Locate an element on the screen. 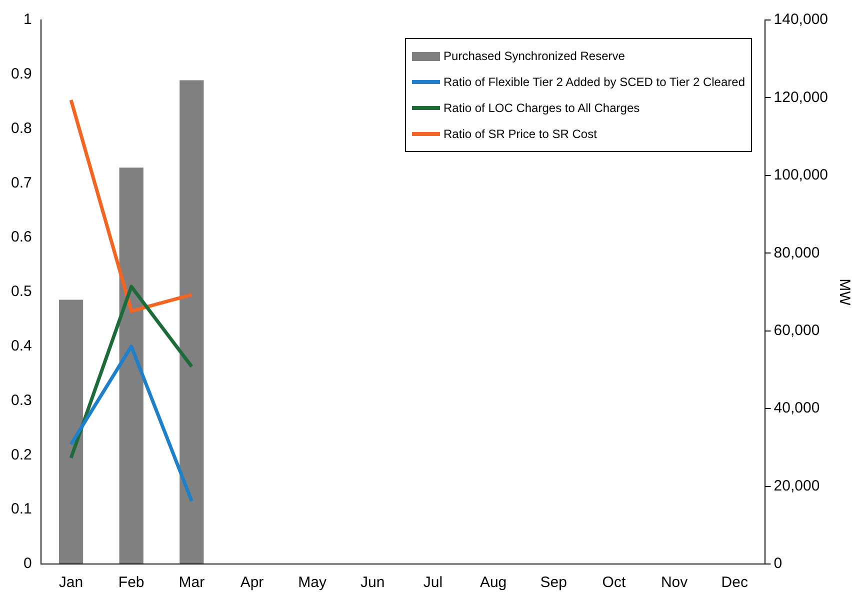 The height and width of the screenshot is (610, 865). y2-tick-label: 0 is located at coordinates (778, 563).